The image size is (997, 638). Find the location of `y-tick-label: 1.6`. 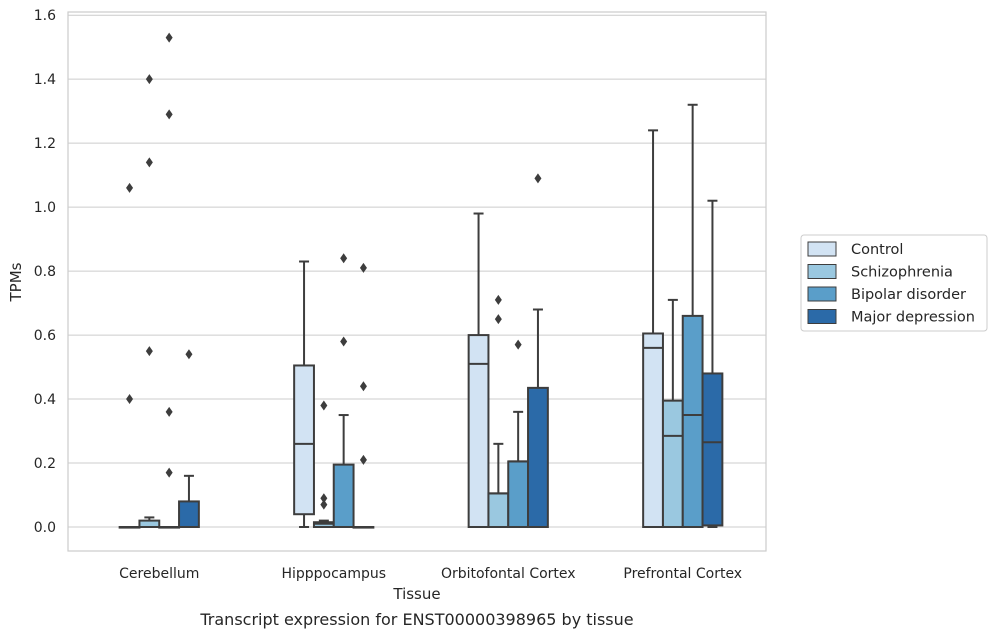

y-tick-label: 1.6 is located at coordinates (45, 16).